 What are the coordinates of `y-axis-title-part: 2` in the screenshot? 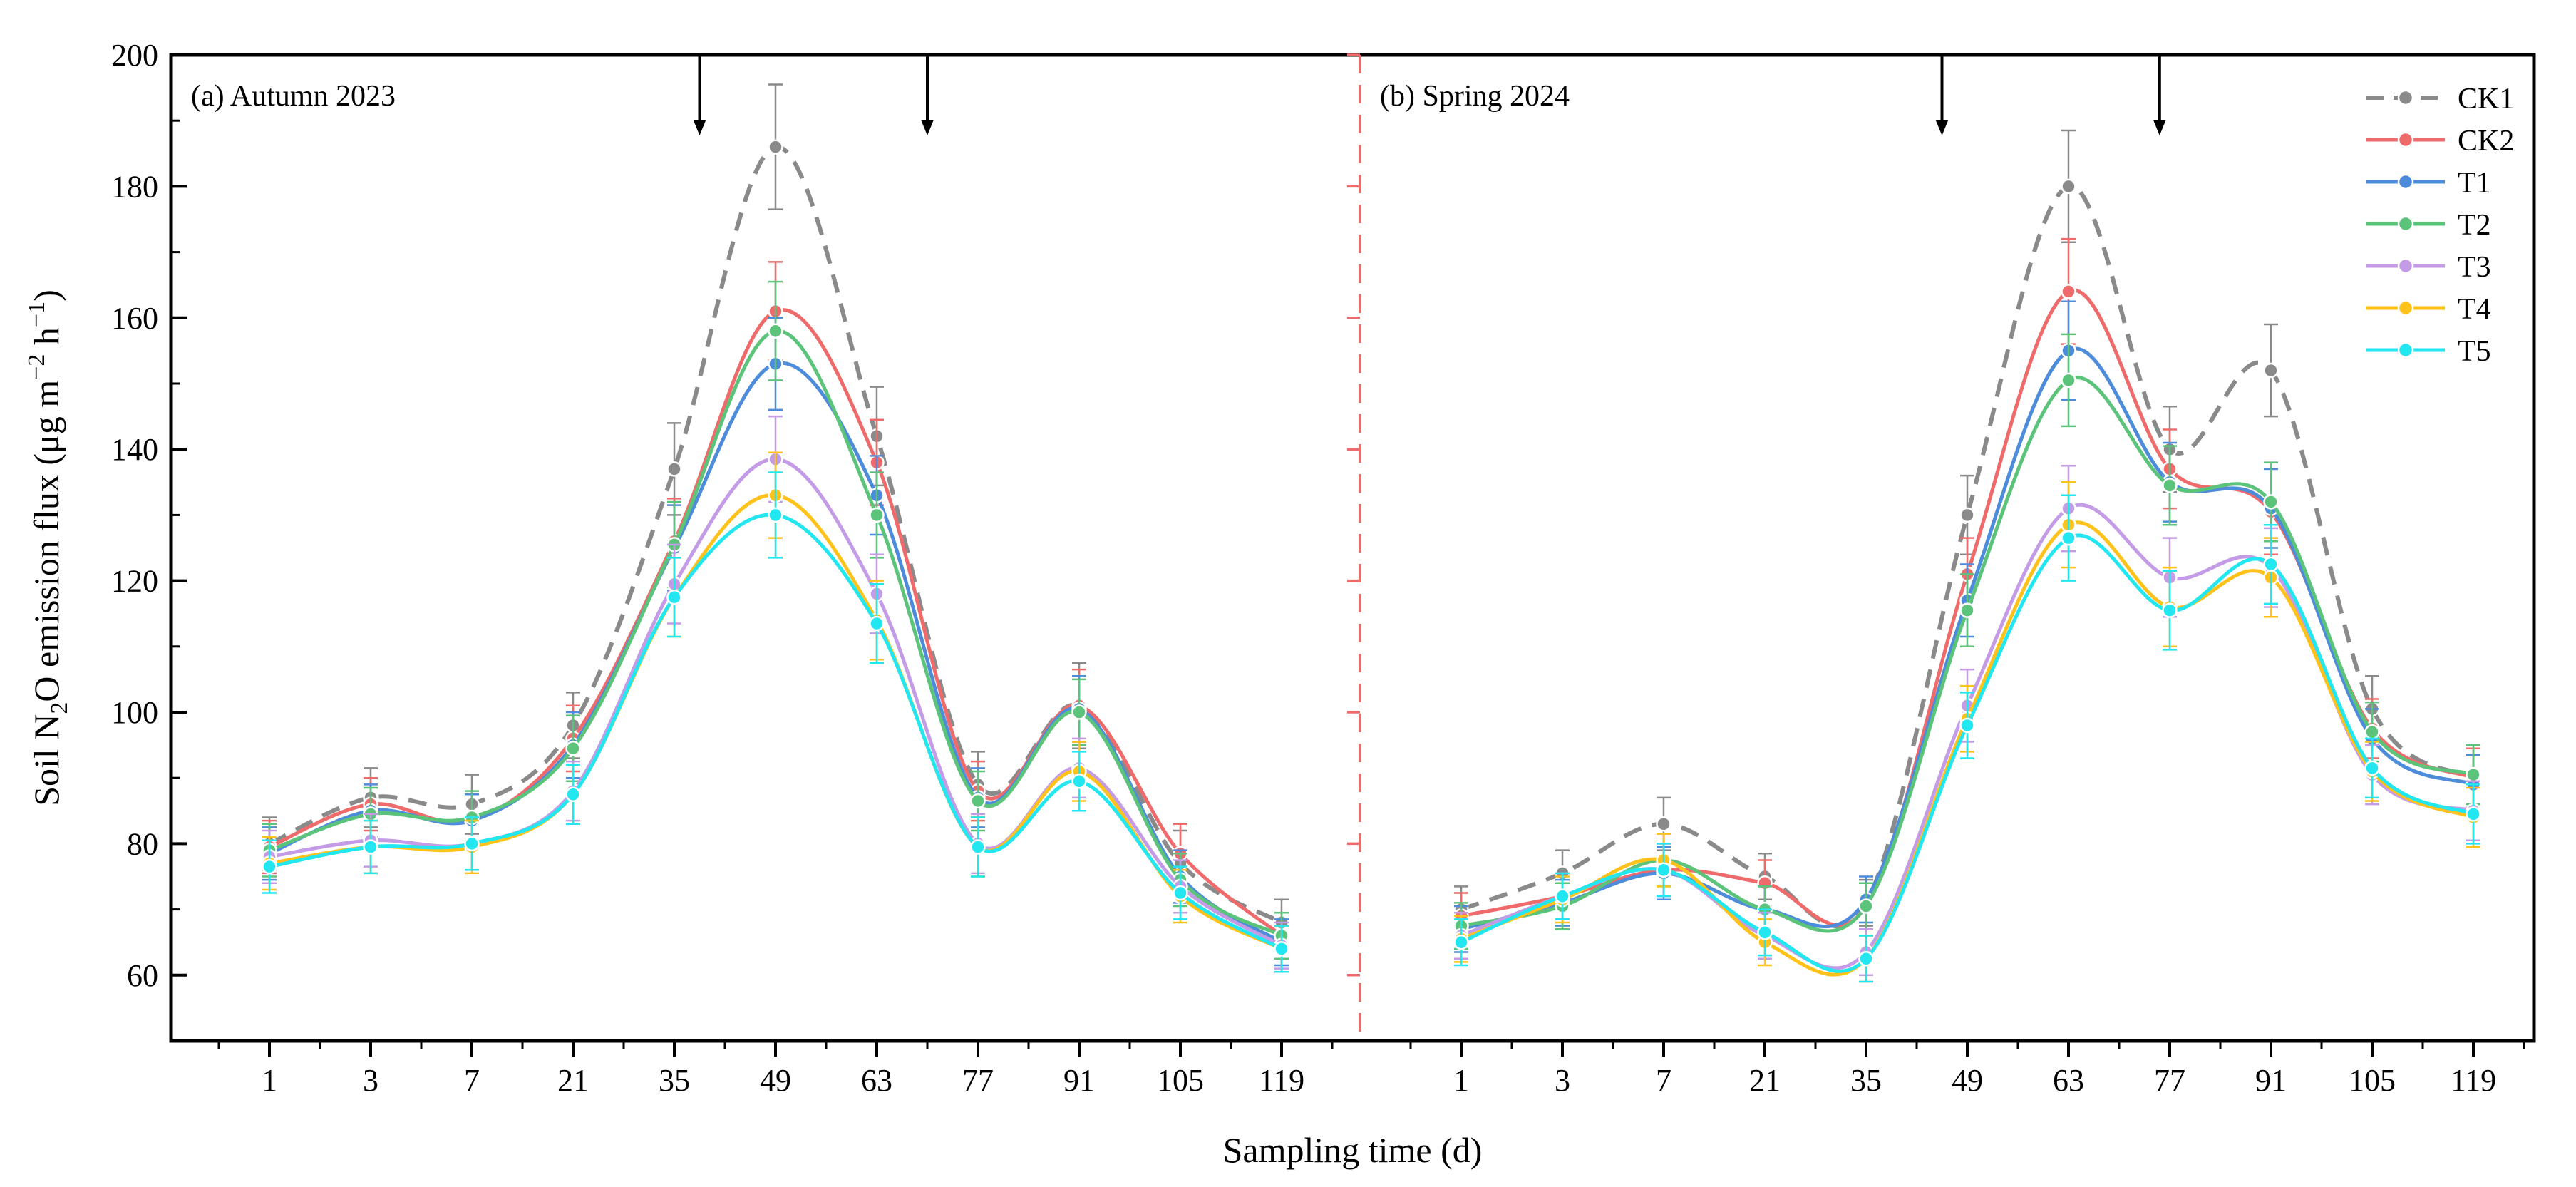 It's located at (59, 708).